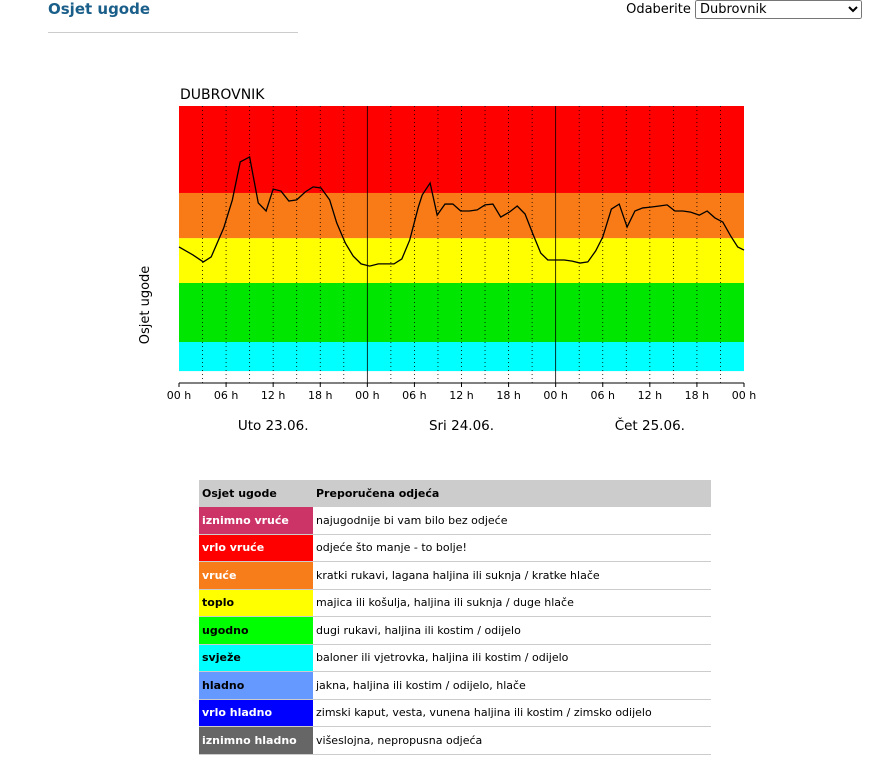 The width and height of the screenshot is (870, 772). Describe the element at coordinates (256, 548) in the screenshot. I see `comfort-level: vrlo vruće` at that location.